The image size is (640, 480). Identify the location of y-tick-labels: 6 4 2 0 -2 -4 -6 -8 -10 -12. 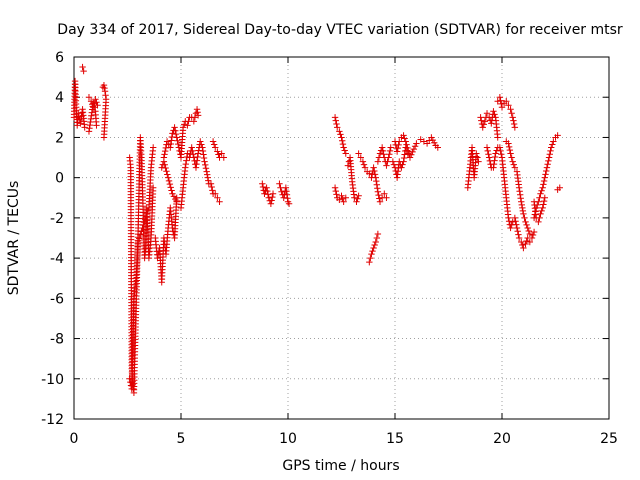
(52, 239).